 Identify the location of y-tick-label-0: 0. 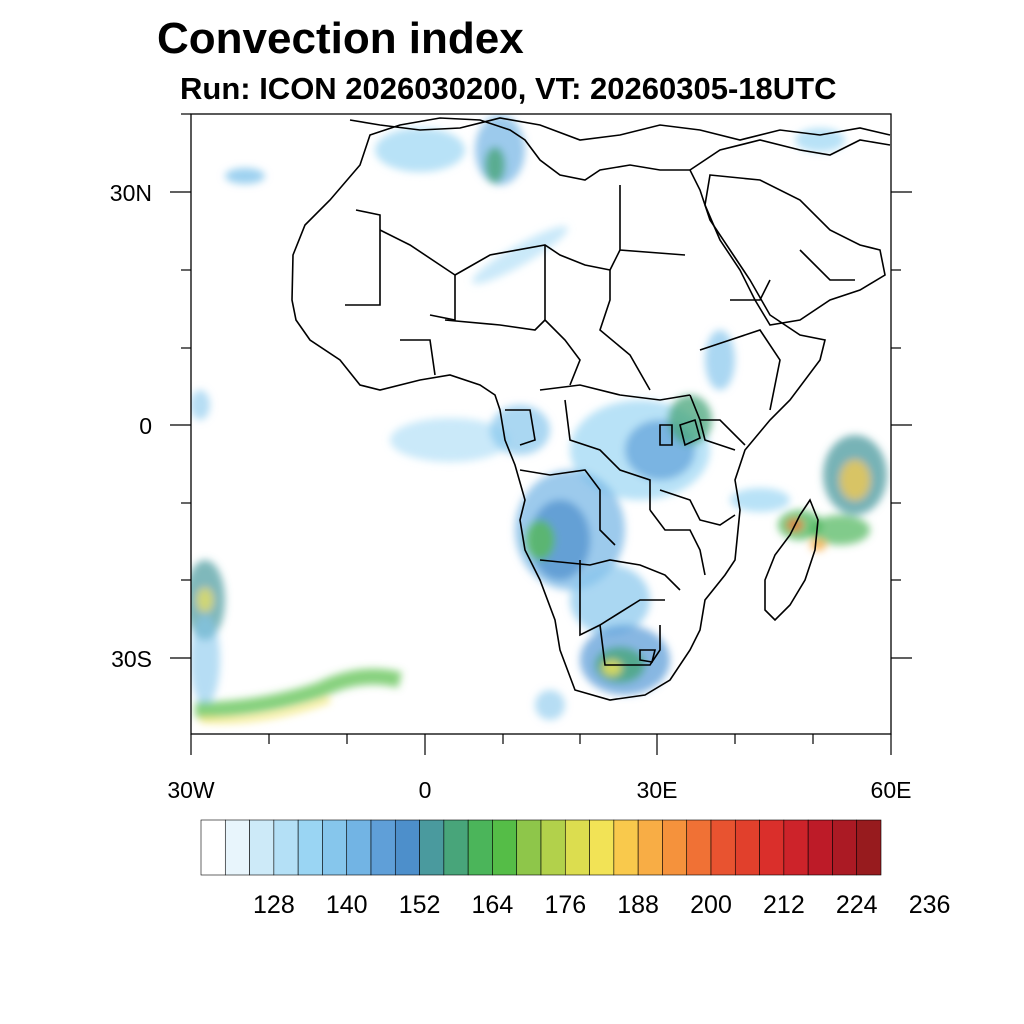
(145, 426).